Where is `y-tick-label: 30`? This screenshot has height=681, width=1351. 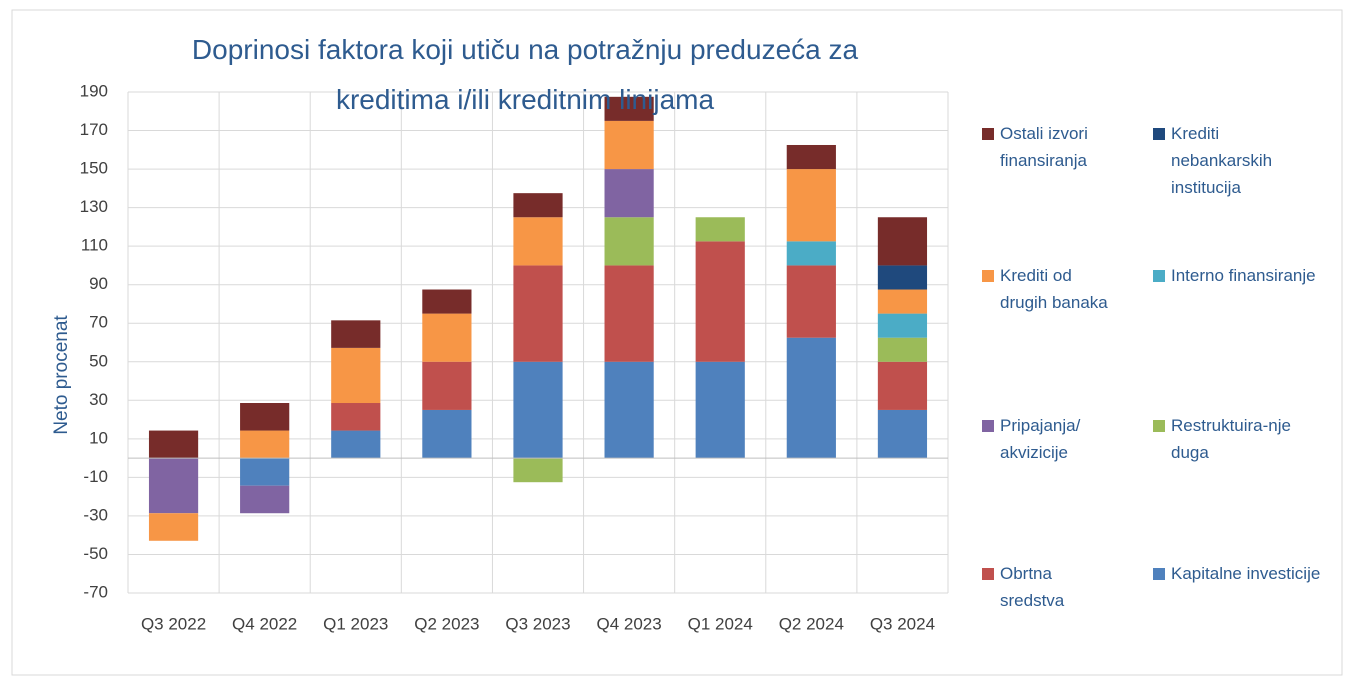
y-tick-label: 30 is located at coordinates (98, 399).